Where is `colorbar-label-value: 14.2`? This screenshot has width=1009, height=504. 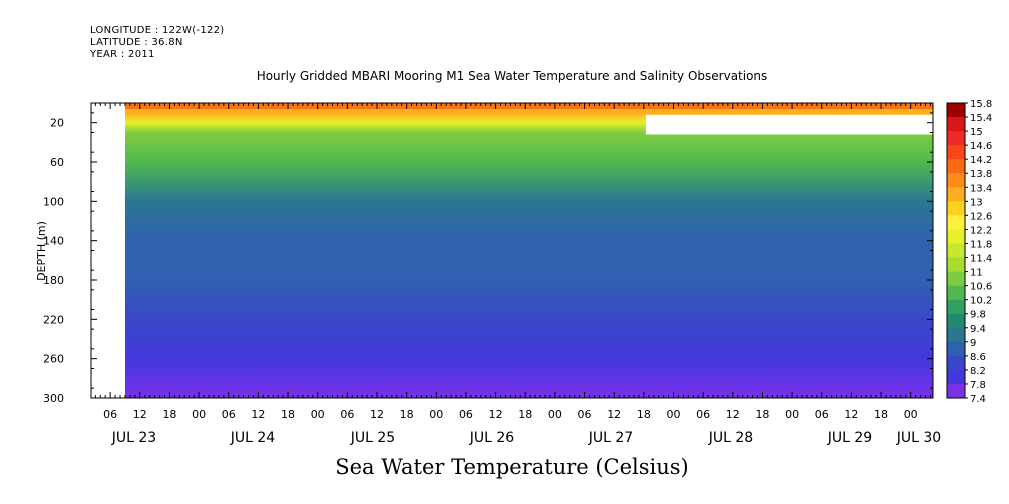 colorbar-label-value: 14.2 is located at coordinates (981, 160).